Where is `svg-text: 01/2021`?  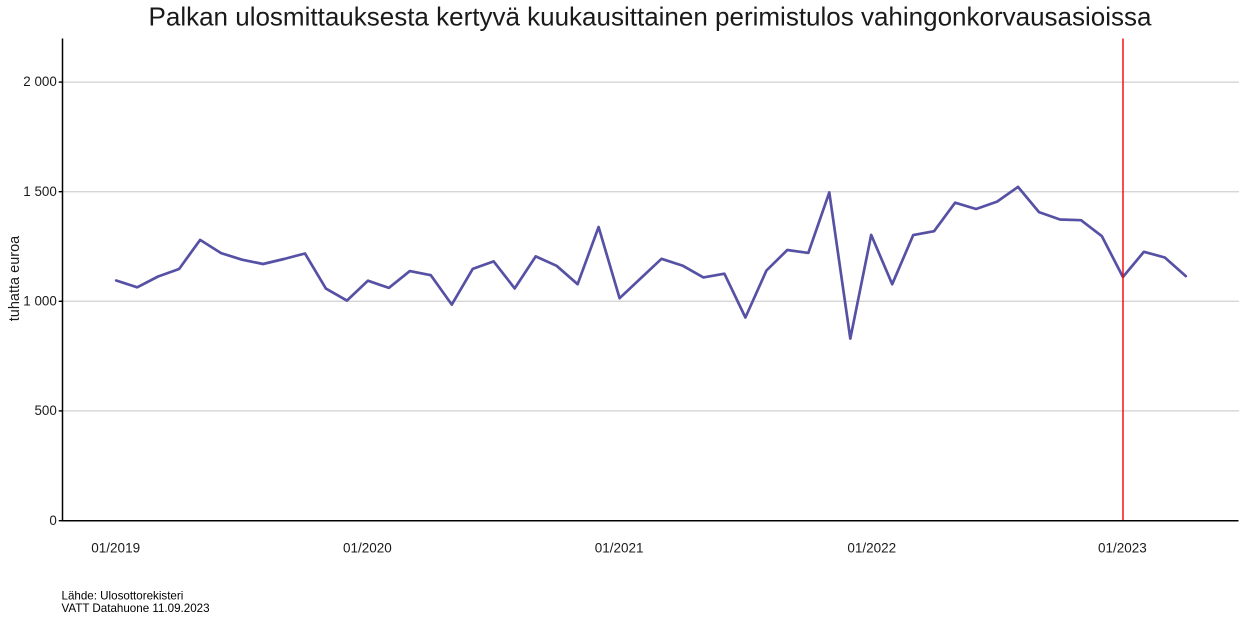
svg-text: 01/2021 is located at coordinates (619, 548).